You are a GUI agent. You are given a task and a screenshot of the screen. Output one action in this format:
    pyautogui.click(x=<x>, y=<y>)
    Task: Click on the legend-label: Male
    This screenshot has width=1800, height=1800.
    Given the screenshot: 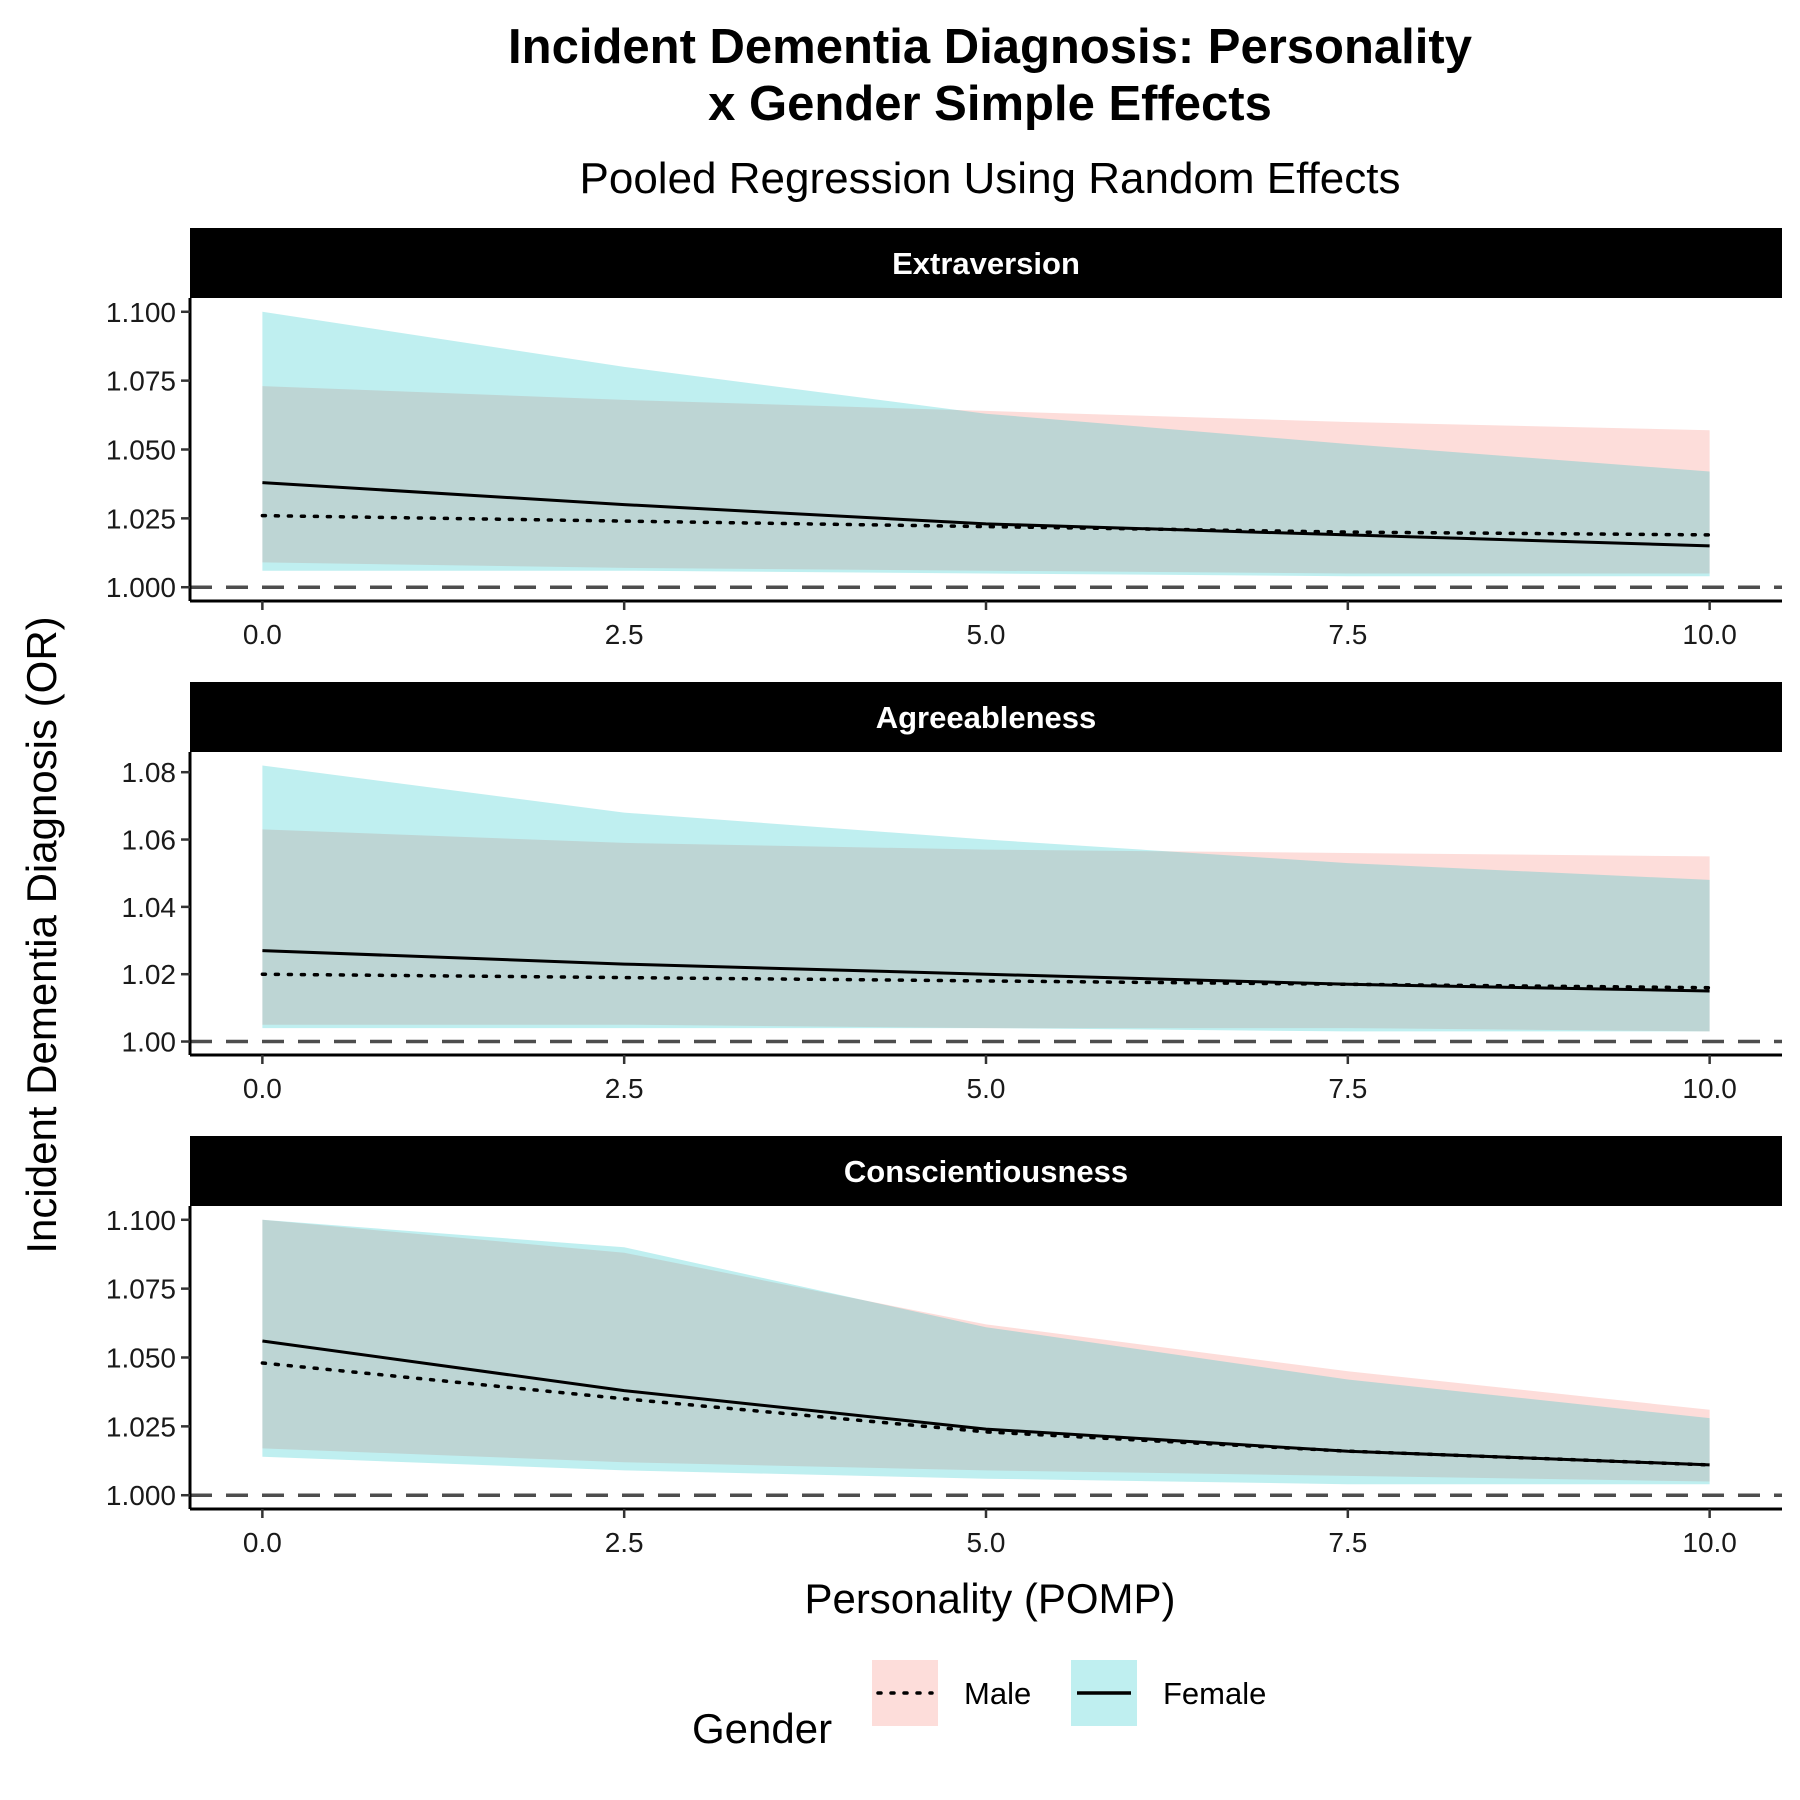 What is the action you would take?
    pyautogui.click(x=997, y=1693)
    